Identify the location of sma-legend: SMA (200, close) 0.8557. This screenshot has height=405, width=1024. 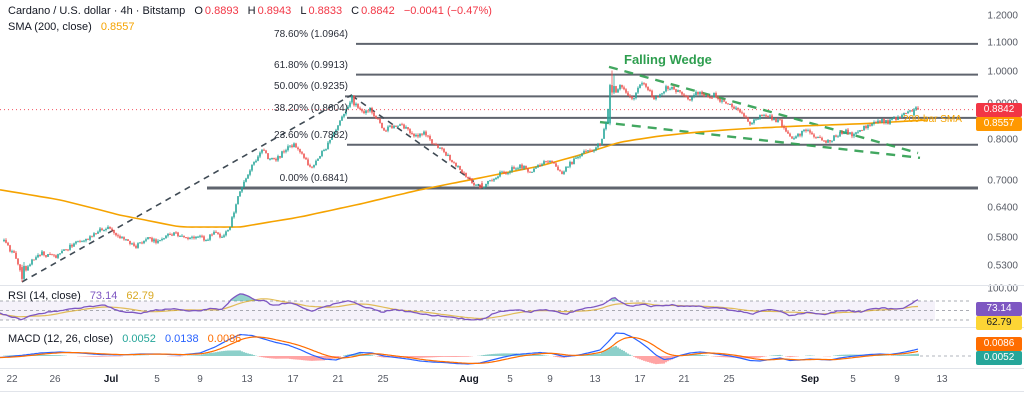
(71, 27).